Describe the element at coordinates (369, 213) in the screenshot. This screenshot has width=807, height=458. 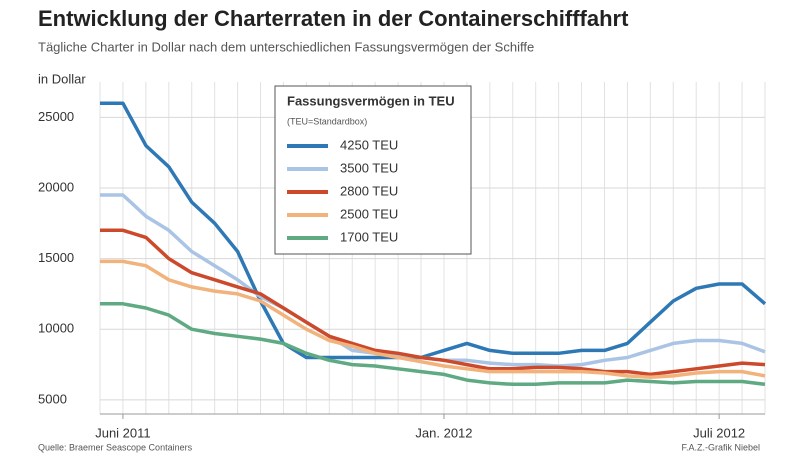
I see `legend-label: 2500 TEU` at that location.